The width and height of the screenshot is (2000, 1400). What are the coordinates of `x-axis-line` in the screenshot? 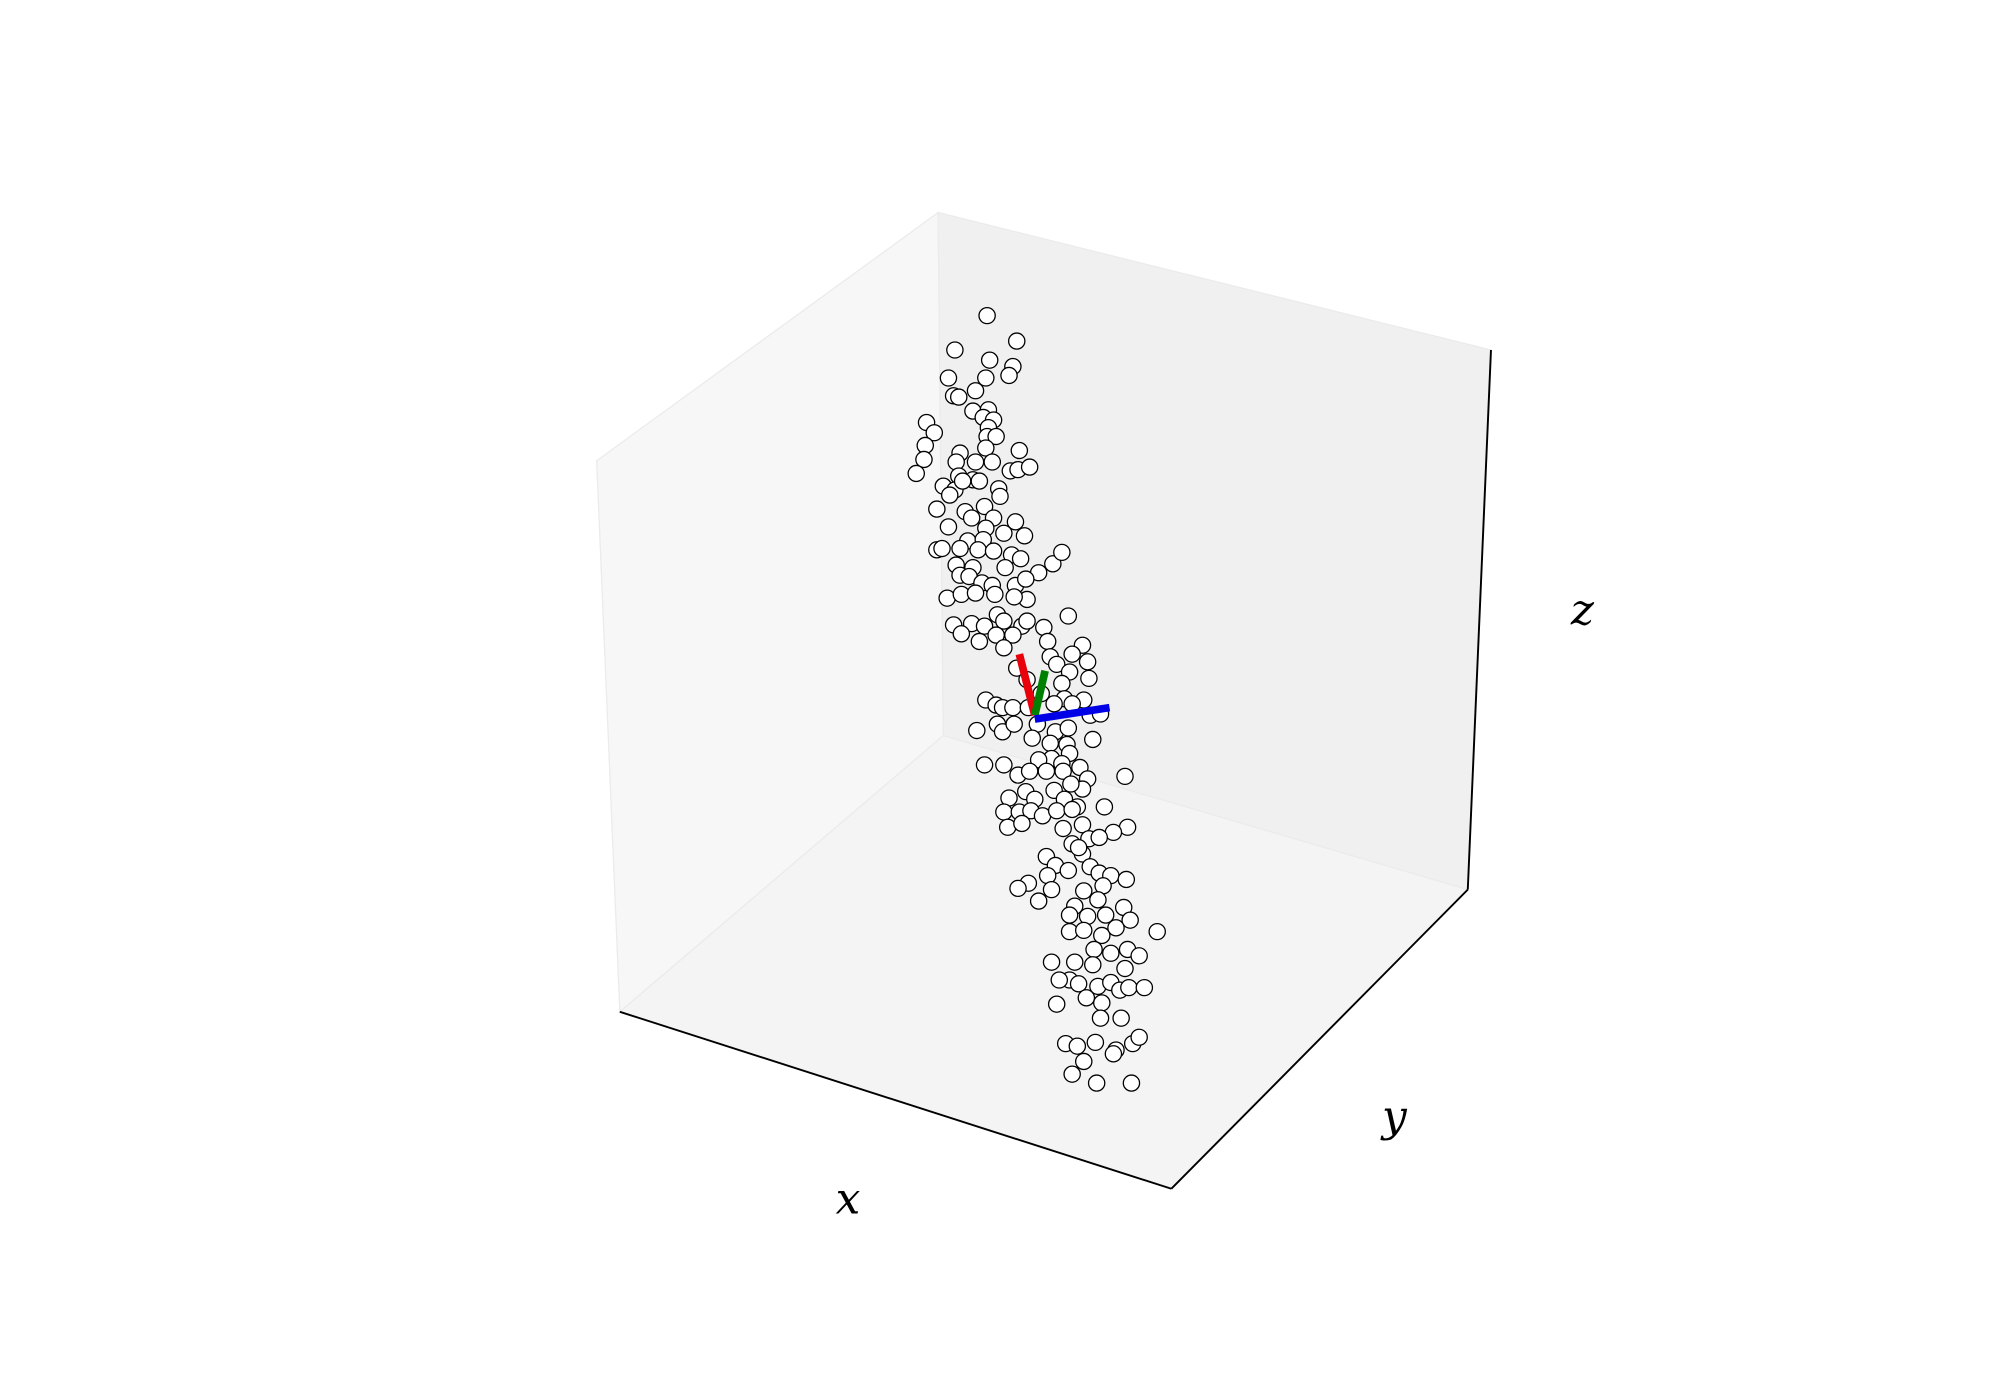 It's located at (895, 1100).